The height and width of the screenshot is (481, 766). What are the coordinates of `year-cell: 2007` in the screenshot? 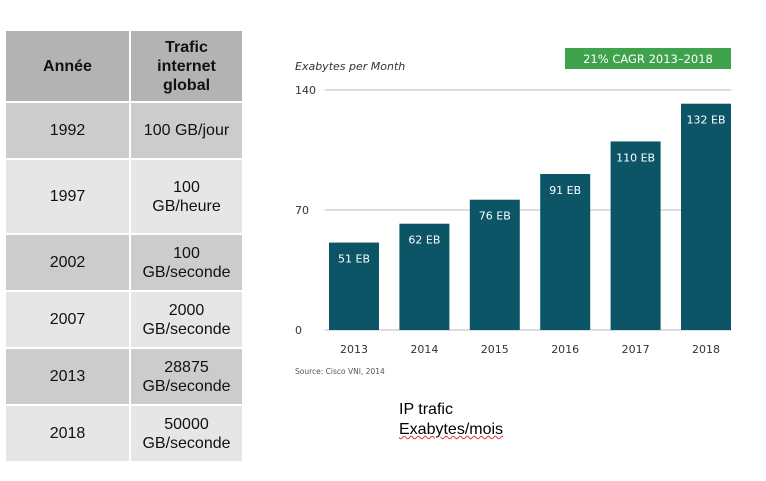 It's located at (67, 319).